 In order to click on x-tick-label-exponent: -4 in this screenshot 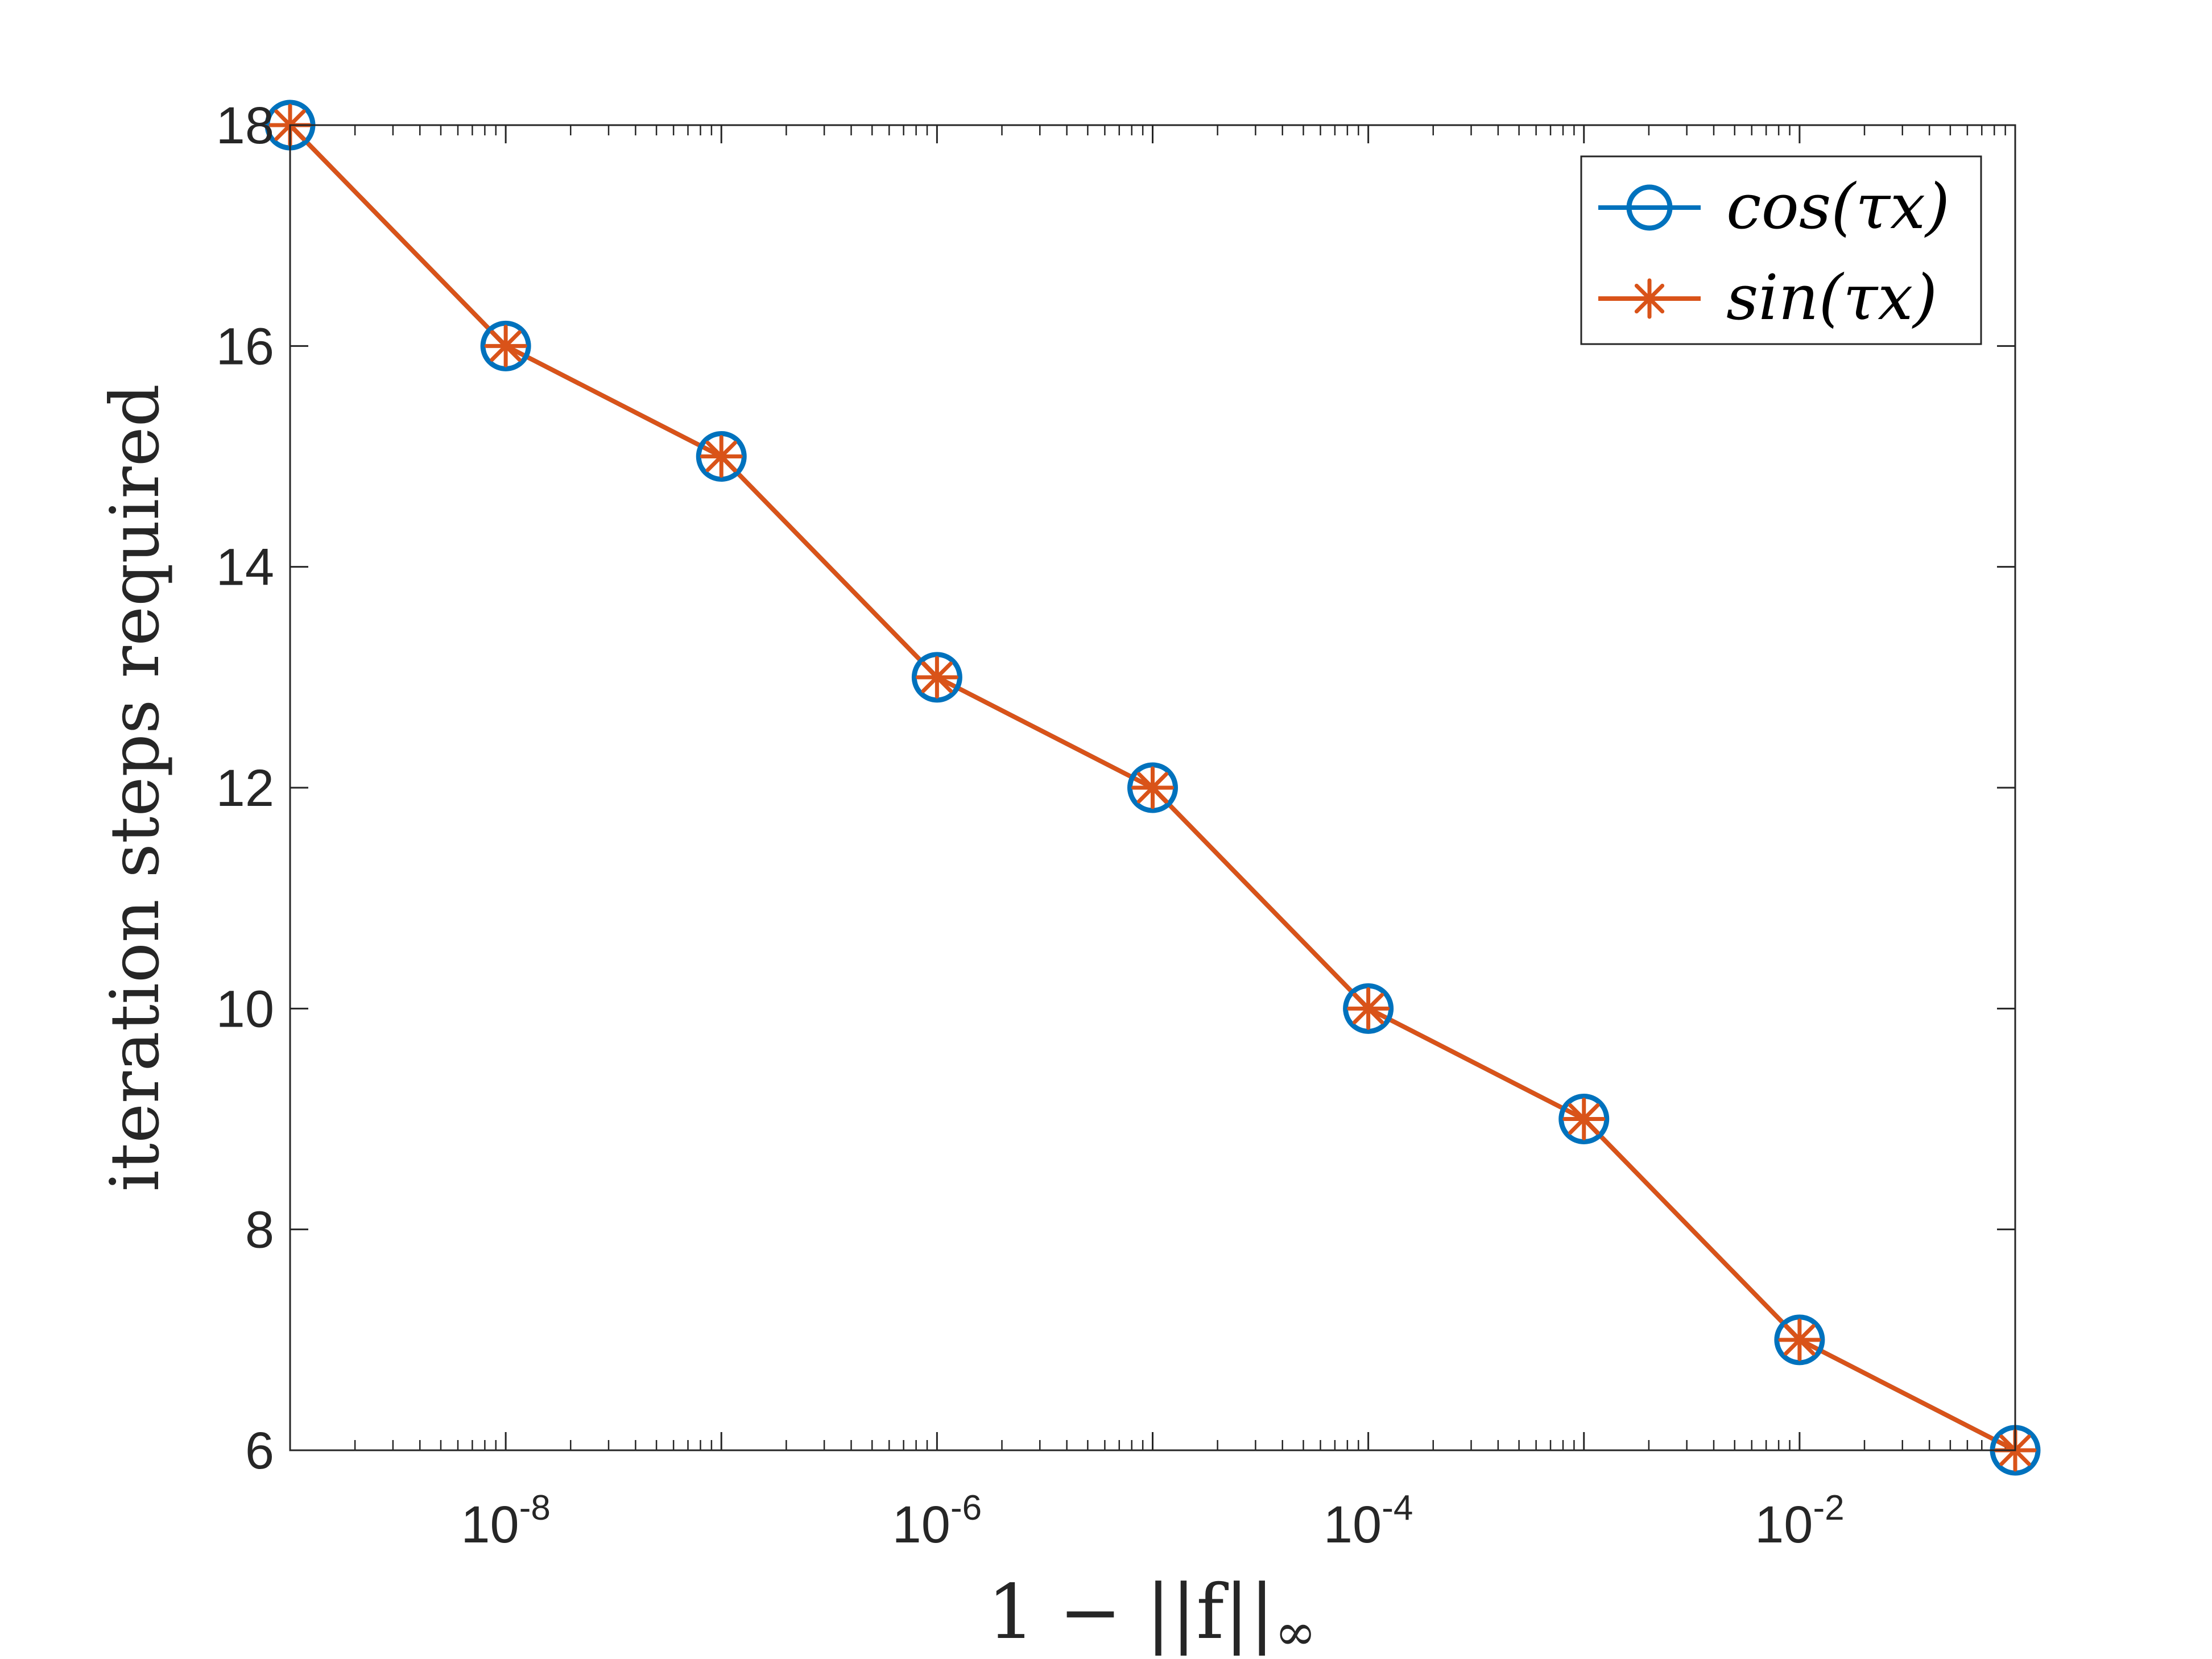, I will do `click(1397, 1508)`.